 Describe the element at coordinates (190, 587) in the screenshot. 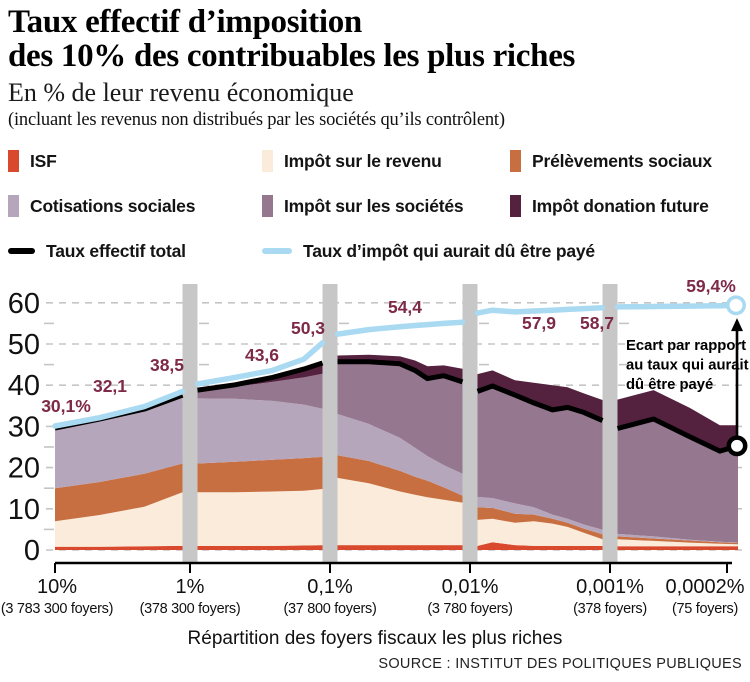

I see `svg-text: 1%` at that location.